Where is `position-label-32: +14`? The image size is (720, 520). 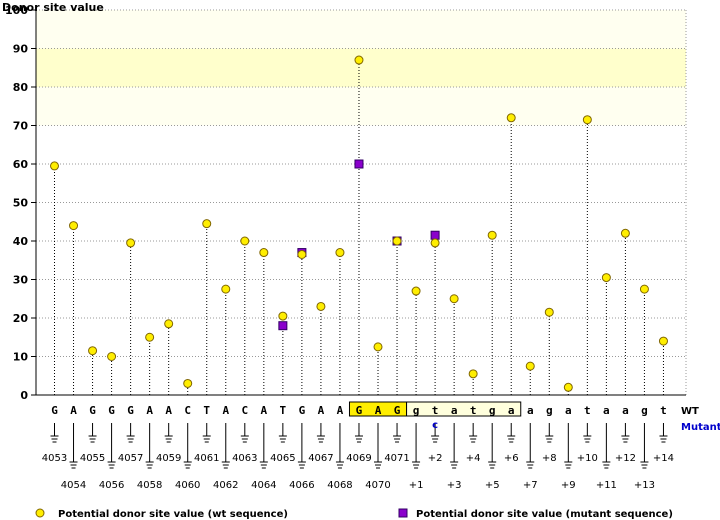
position-label-32: +14 is located at coordinates (663, 458).